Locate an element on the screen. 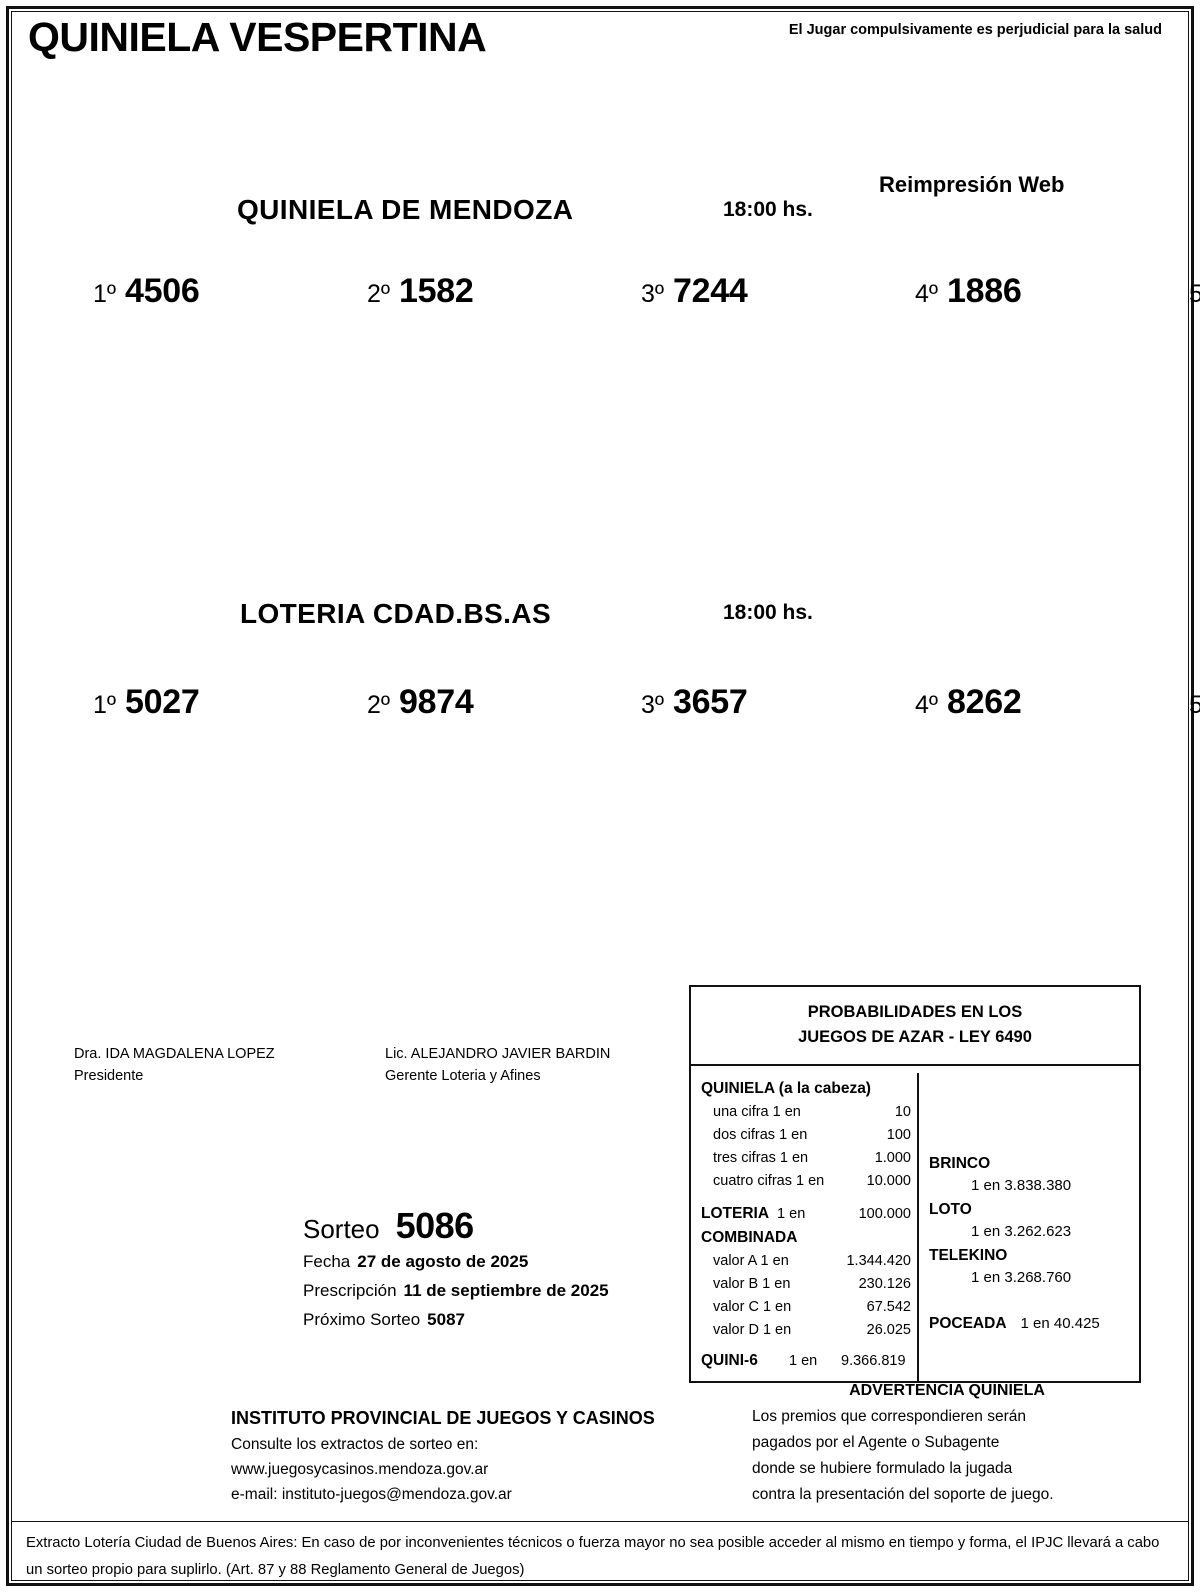 This screenshot has height=1592, width=1200. sorteo-prescripcion-label: Prescripción is located at coordinates (350, 1290).